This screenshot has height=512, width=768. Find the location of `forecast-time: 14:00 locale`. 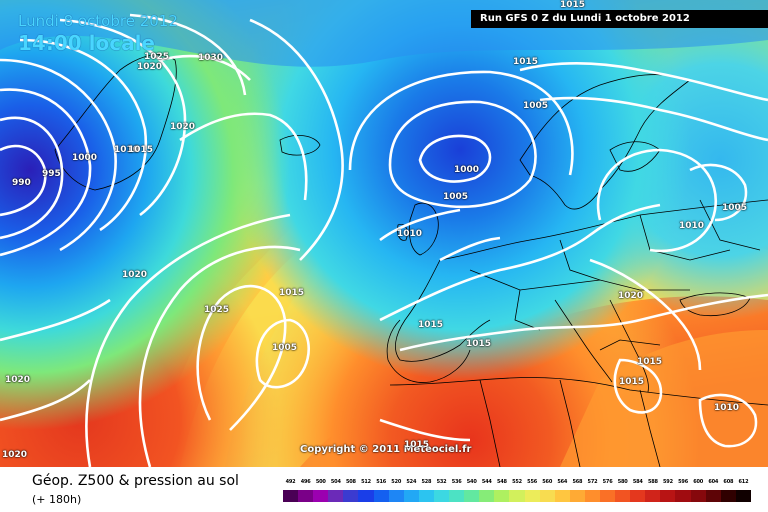

forecast-time: 14:00 locale is located at coordinates (86, 43).